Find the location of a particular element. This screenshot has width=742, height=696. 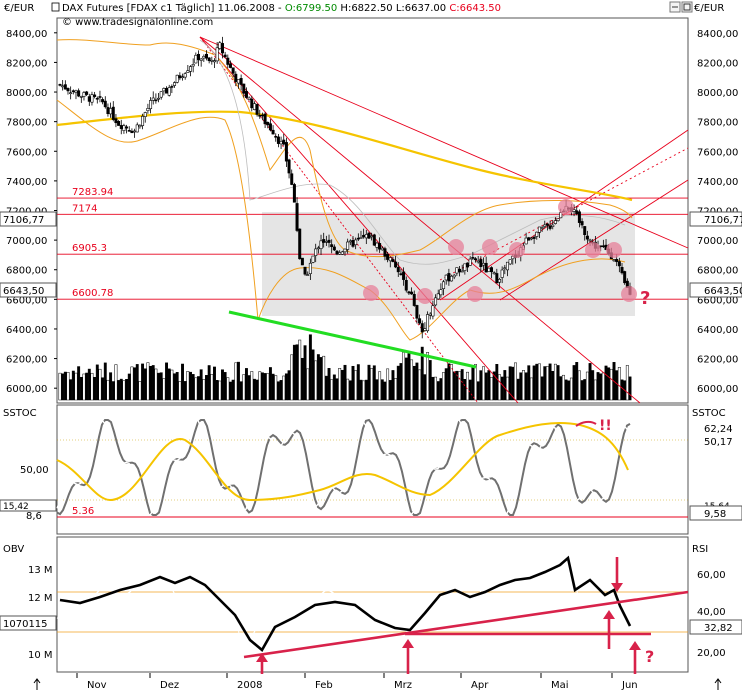

sstoc-slow-line is located at coordinates (343, 467).